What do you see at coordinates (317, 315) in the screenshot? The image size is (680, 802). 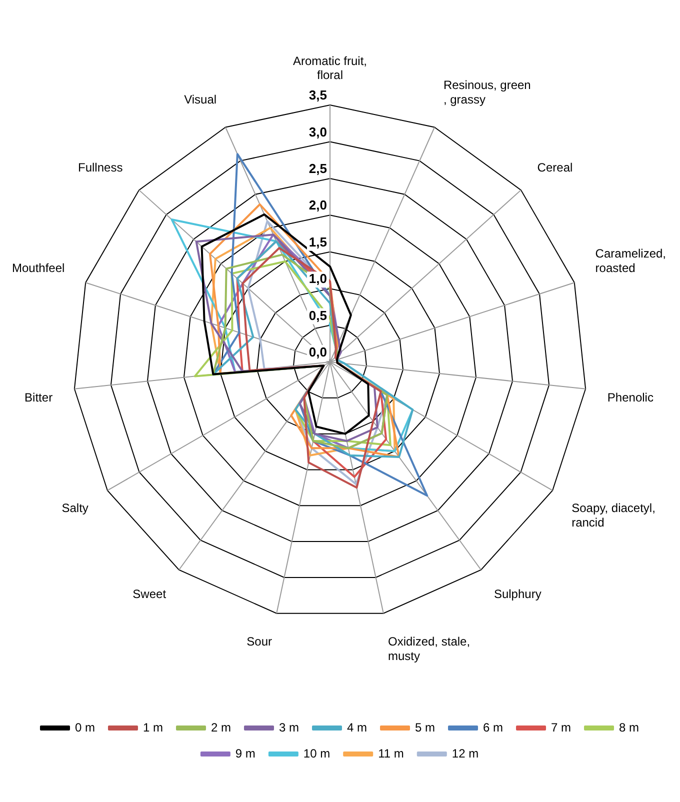 I see `y-tick-label: 0,5` at bounding box center [317, 315].